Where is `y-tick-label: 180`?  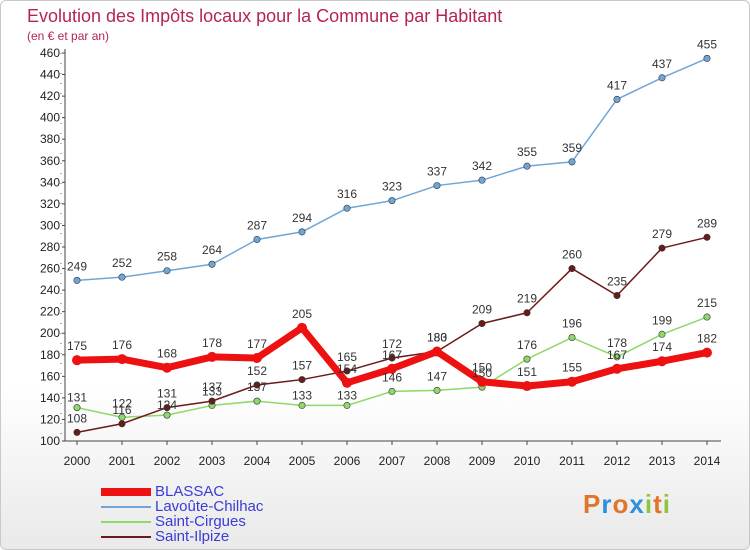
y-tick-label: 180 is located at coordinates (50, 355).